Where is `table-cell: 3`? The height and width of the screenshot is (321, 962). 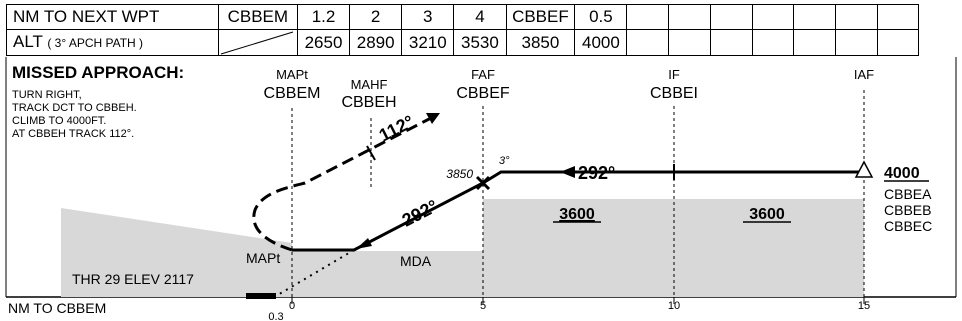
table-cell: 3 is located at coordinates (428, 17).